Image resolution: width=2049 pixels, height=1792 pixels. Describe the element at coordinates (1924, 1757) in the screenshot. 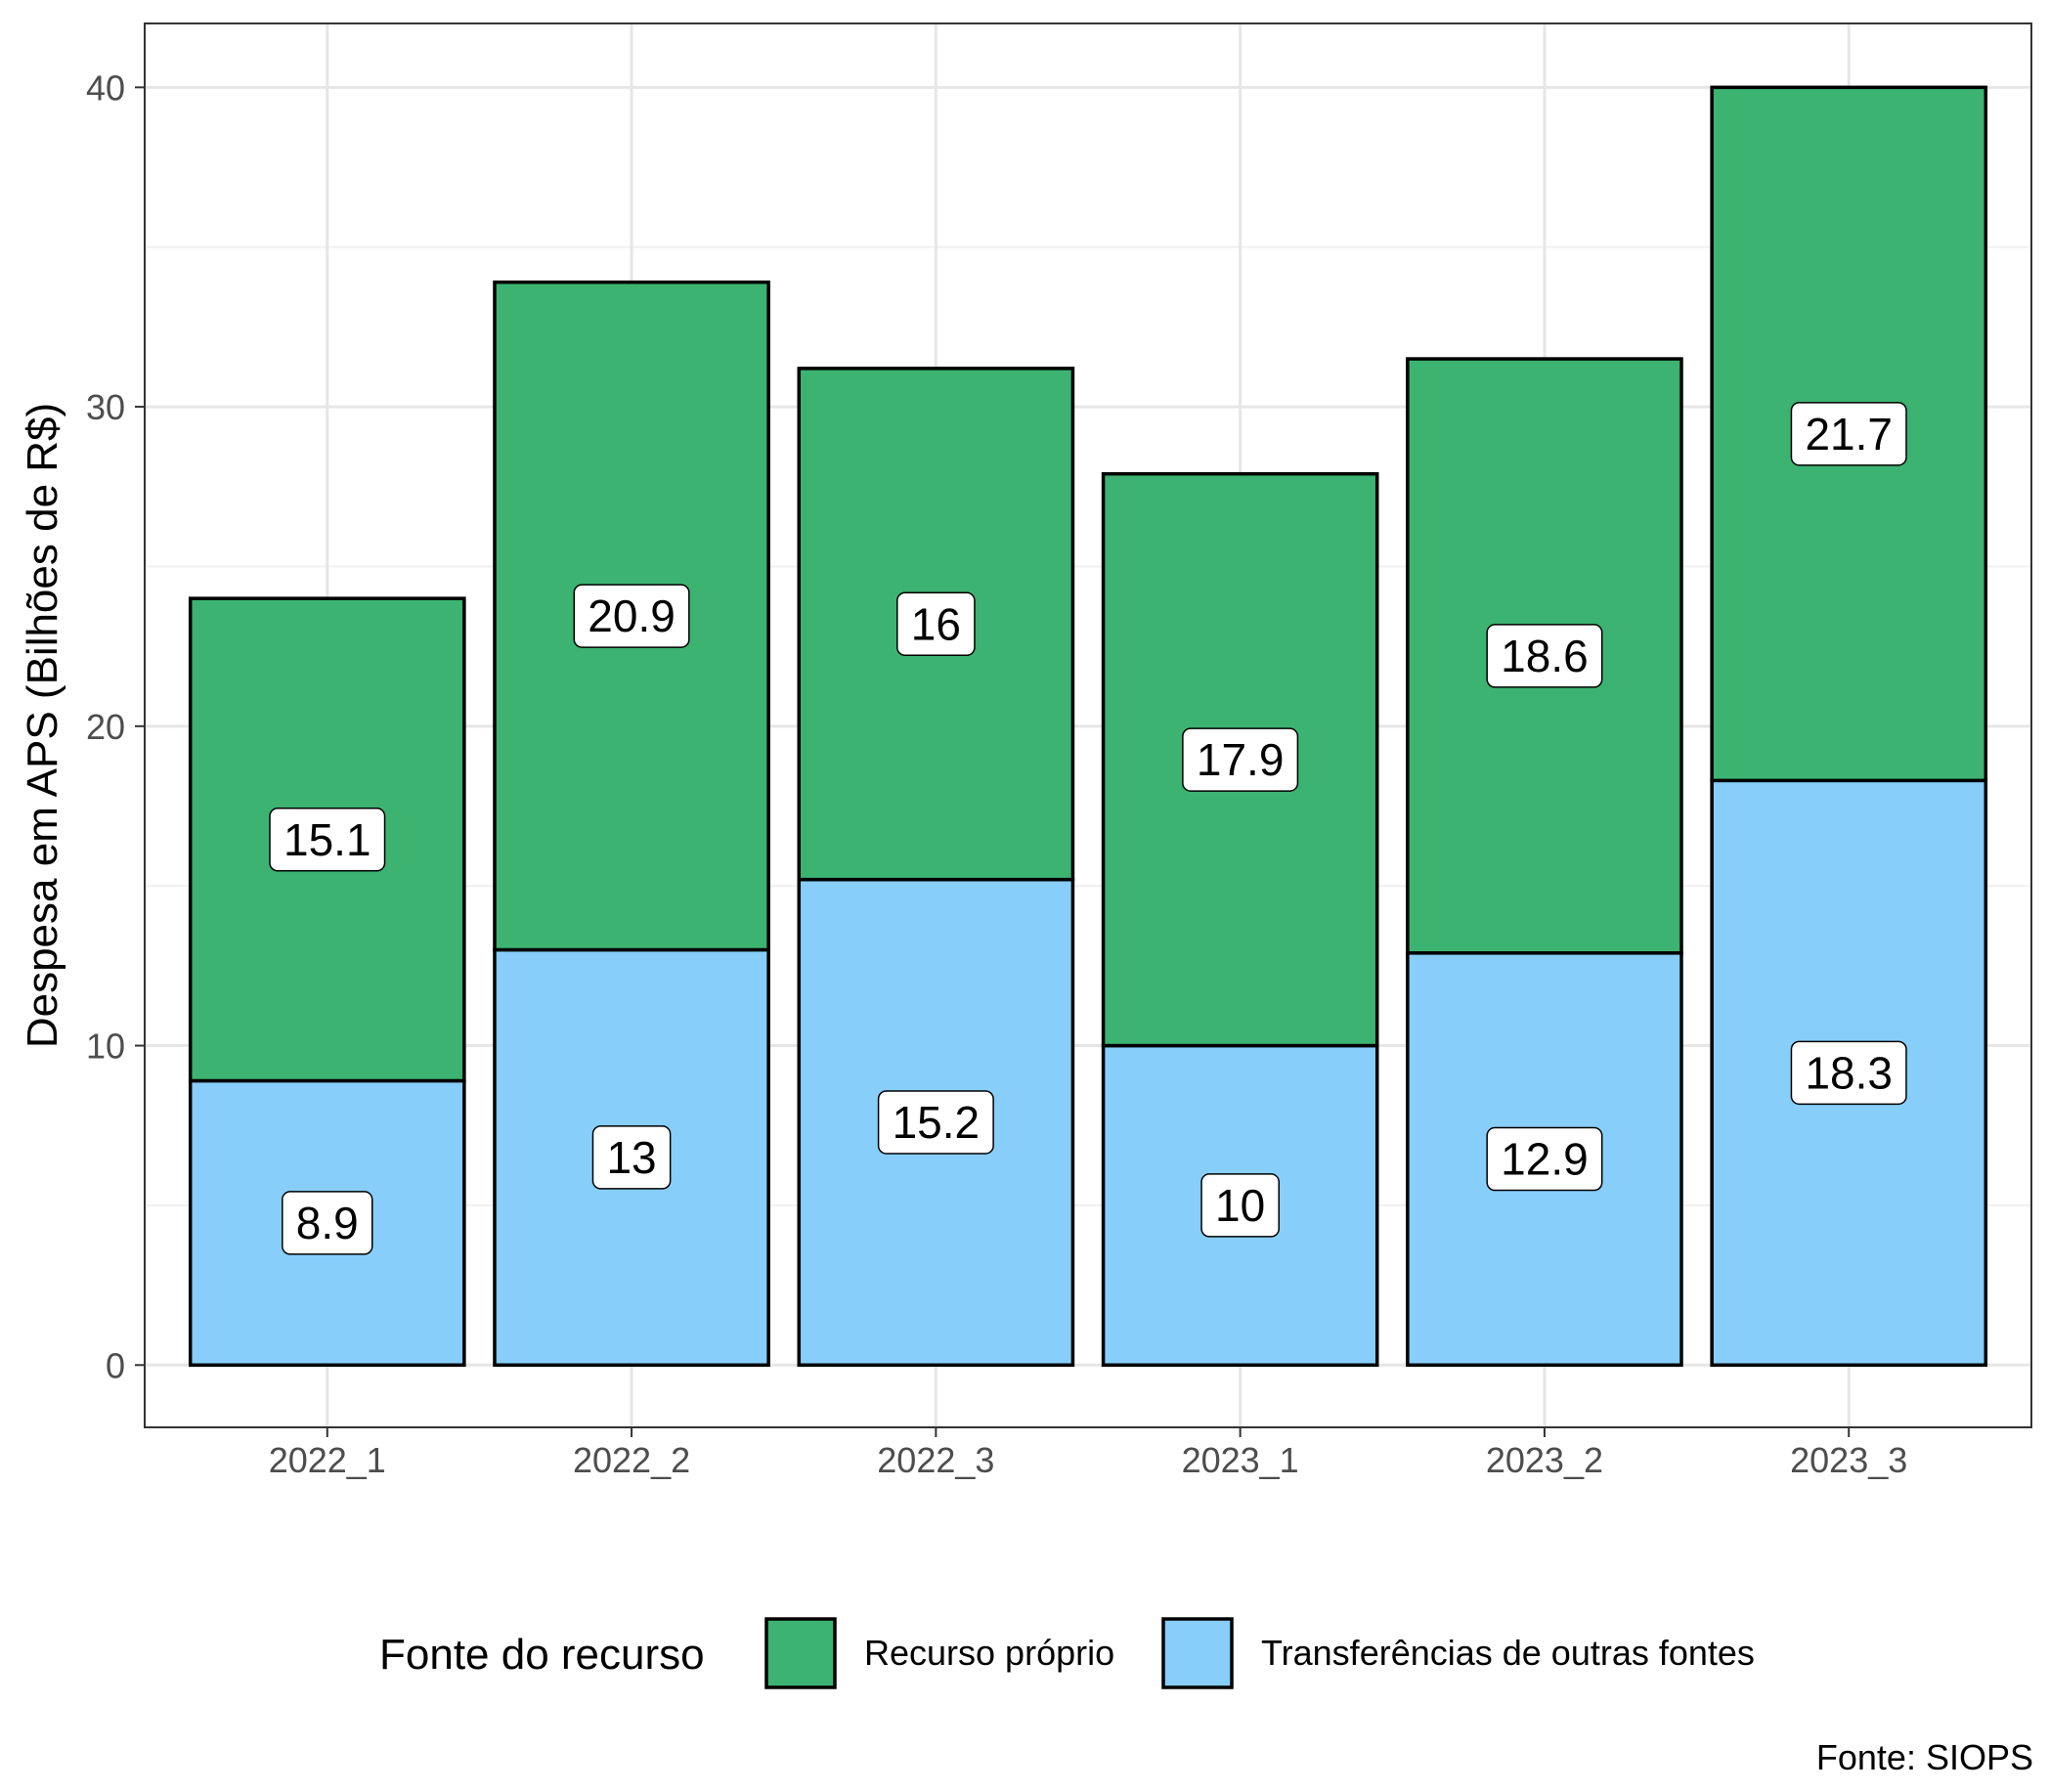

I see `source-caption: Fonte: SIOPS` at that location.